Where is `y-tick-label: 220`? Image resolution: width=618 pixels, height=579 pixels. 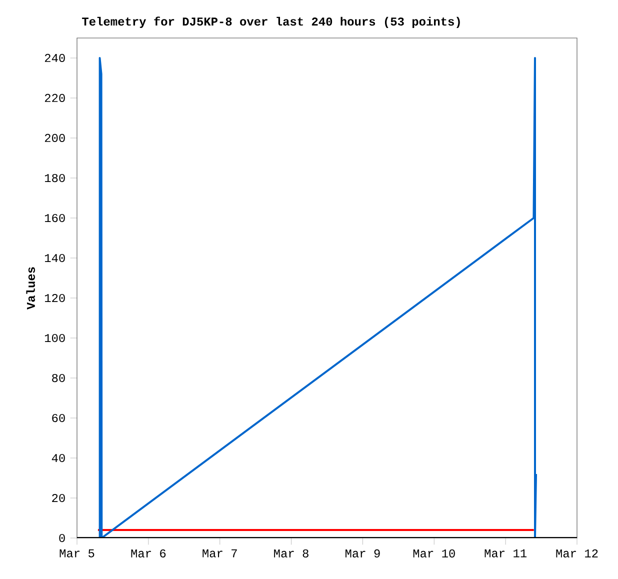
y-tick-label: 220 is located at coordinates (54, 98).